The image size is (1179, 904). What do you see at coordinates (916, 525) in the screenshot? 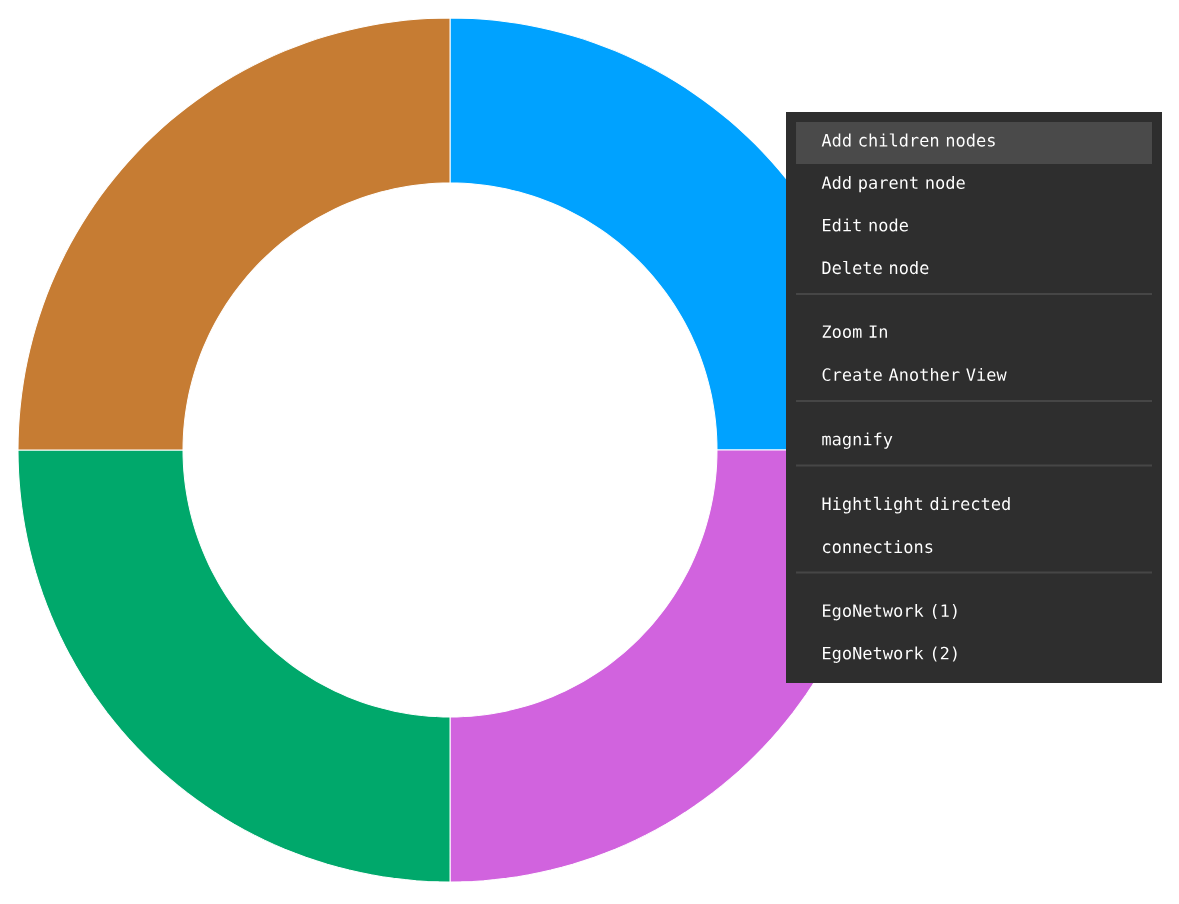
I see `text: Hightlight directed connections` at bounding box center [916, 525].